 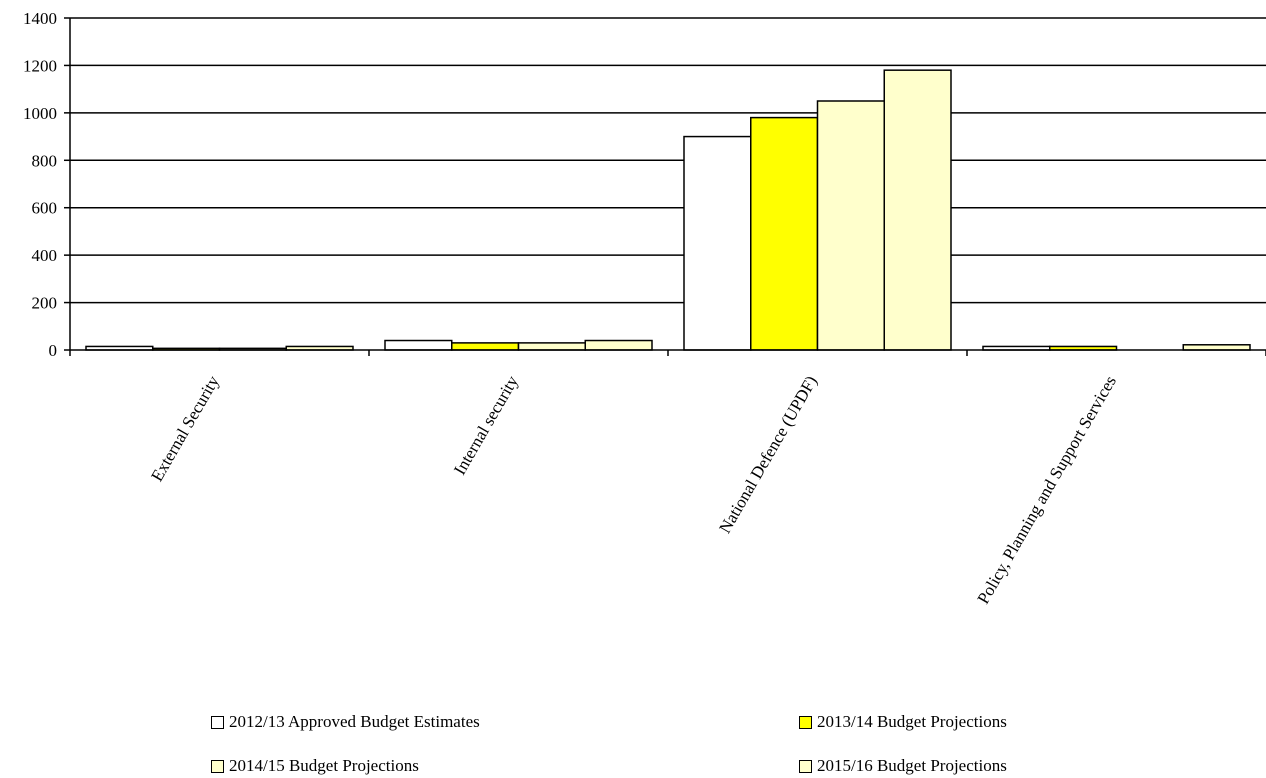 What do you see at coordinates (185, 428) in the screenshot?
I see `x-tick-label: External Security` at bounding box center [185, 428].